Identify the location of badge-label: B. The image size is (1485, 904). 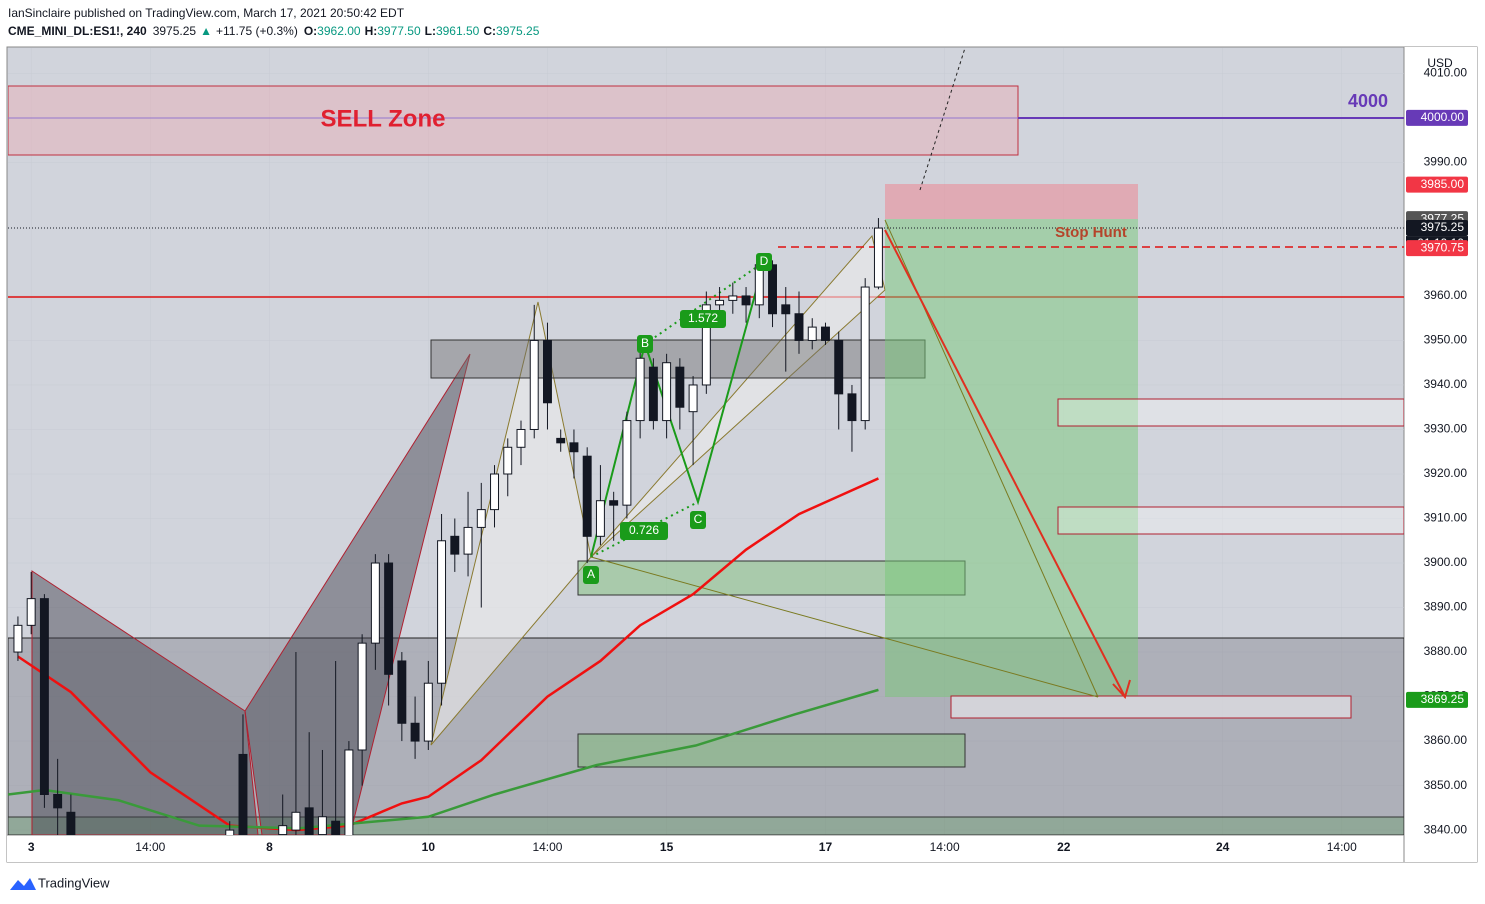
(645, 343).